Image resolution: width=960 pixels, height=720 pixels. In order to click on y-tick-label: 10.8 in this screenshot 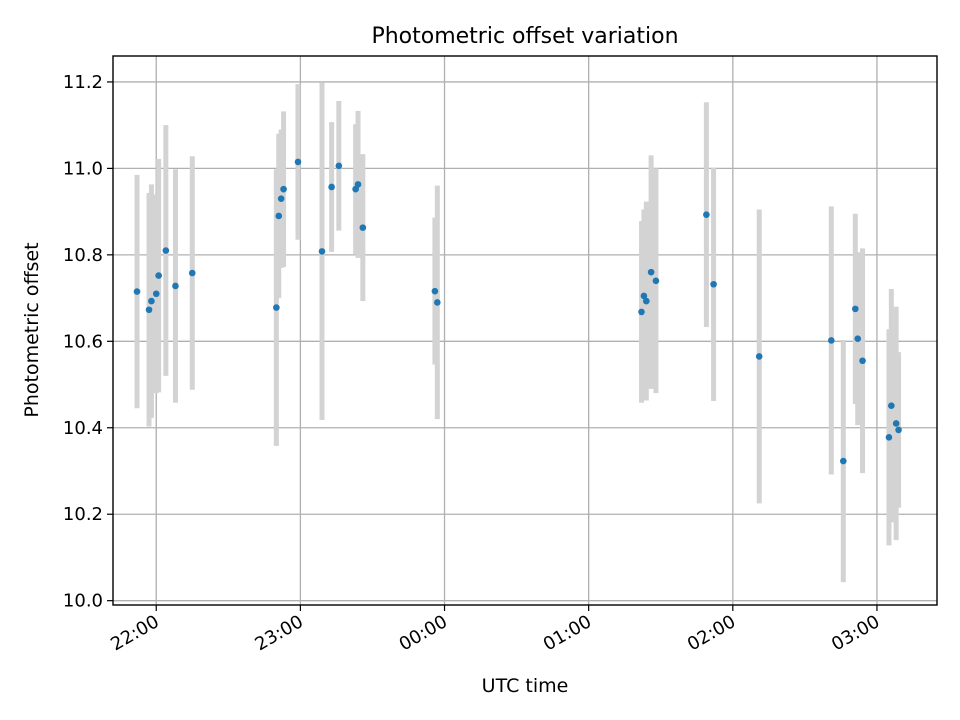, I will do `click(83, 255)`.